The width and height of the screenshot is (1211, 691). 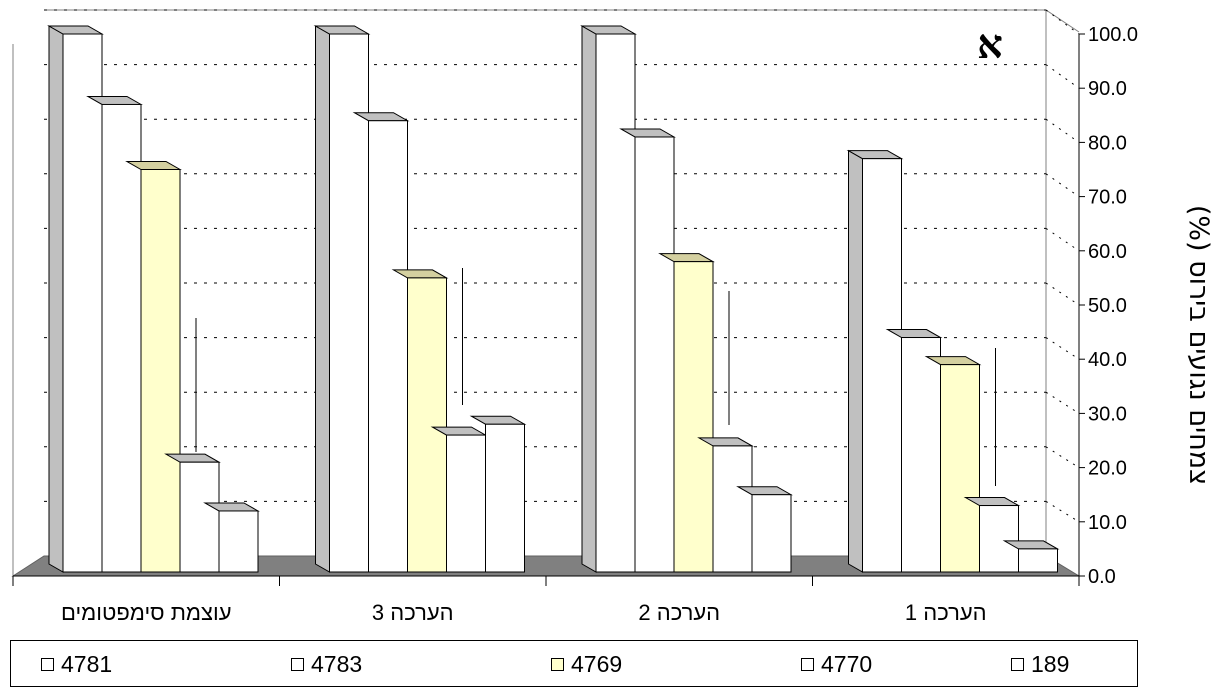 What do you see at coordinates (1102, 577) in the screenshot?
I see `y-tick-label: 0.0` at bounding box center [1102, 577].